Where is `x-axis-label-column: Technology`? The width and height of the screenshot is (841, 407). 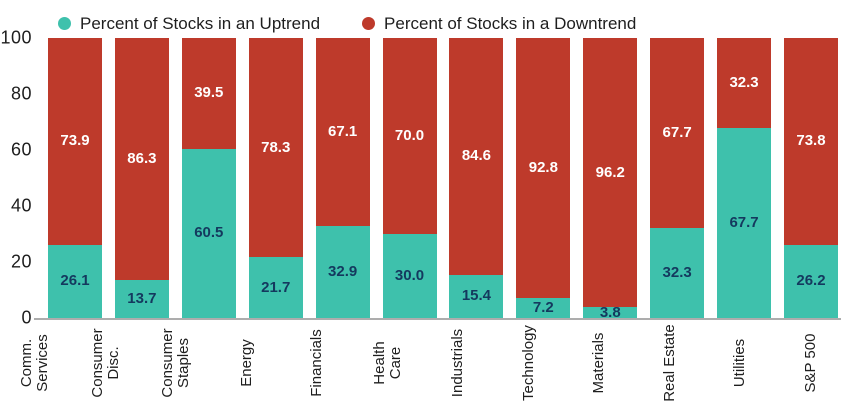
x-axis-label-column: Technology is located at coordinates (529, 362).